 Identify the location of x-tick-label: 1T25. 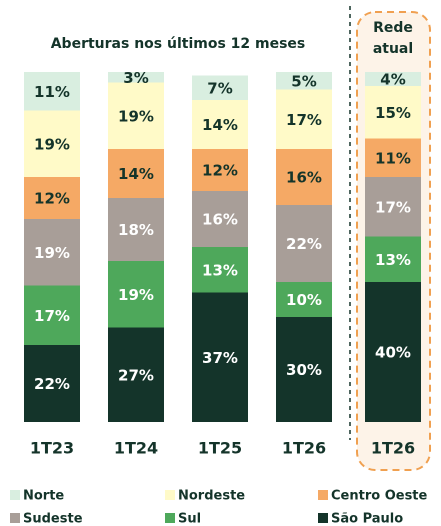
(220, 448).